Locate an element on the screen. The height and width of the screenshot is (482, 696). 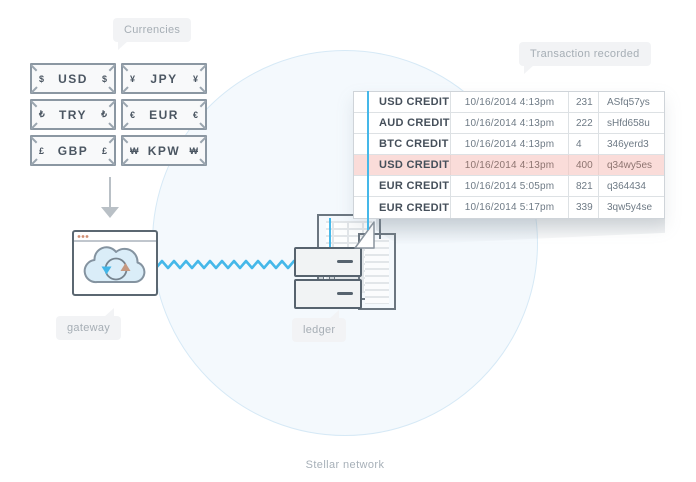
currency-symbol-right: ₩ is located at coordinates (194, 150).